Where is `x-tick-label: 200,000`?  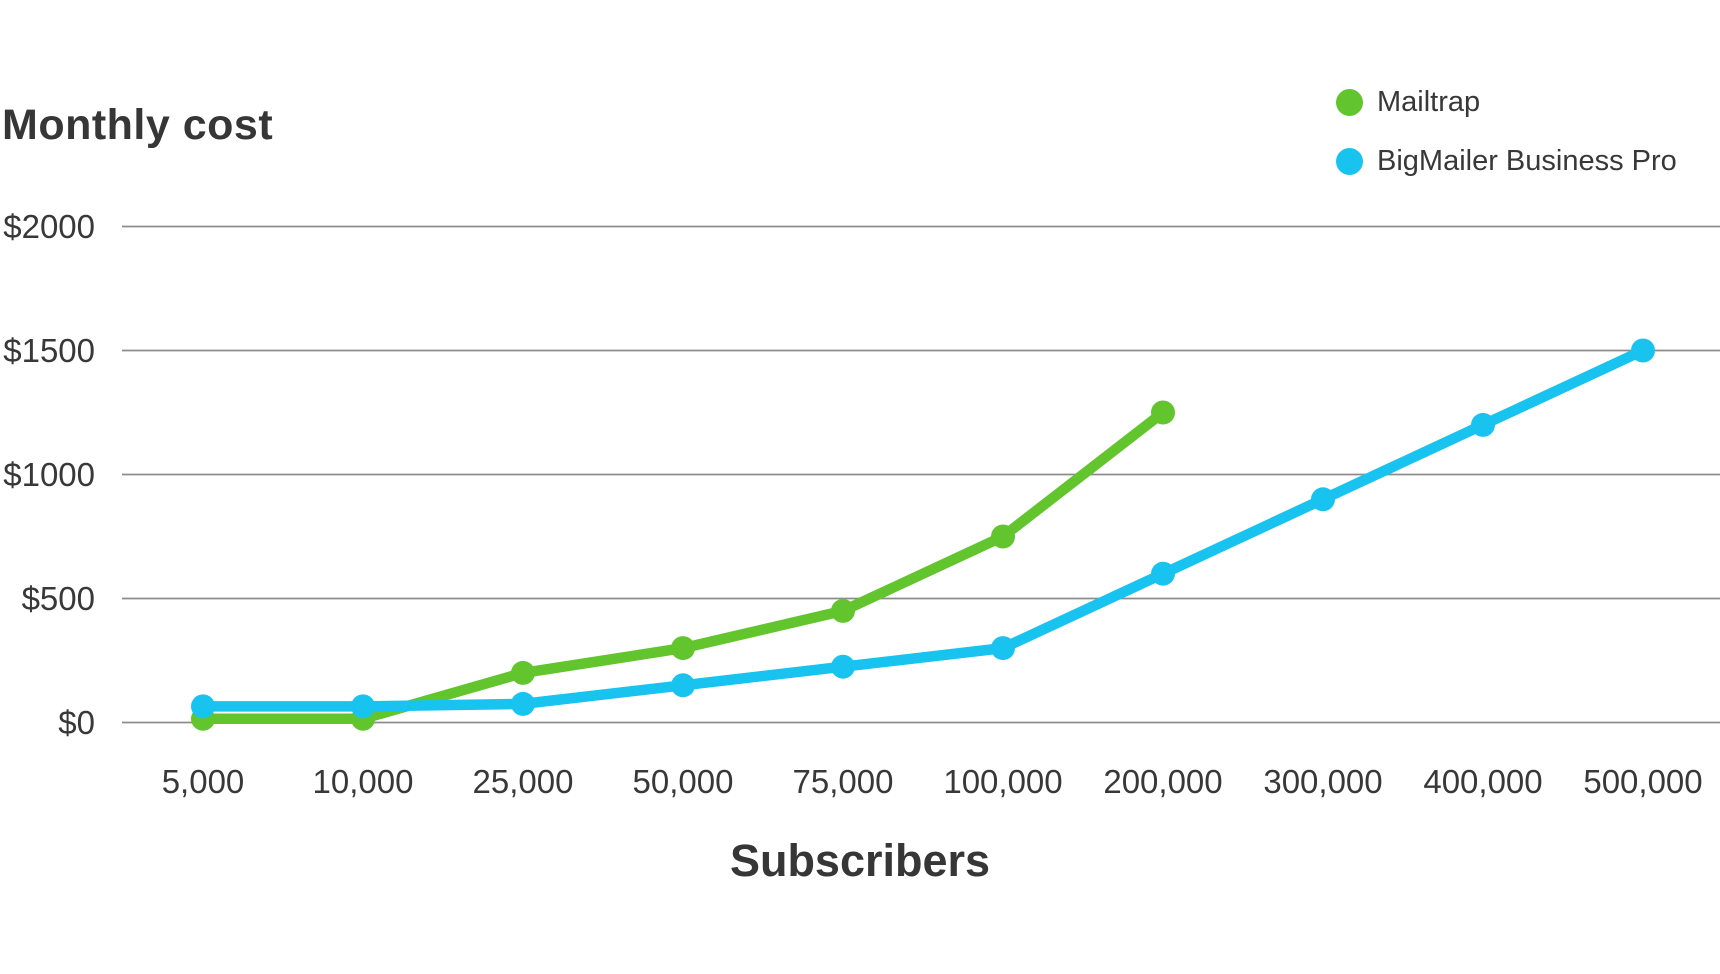
x-tick-label: 200,000 is located at coordinates (1162, 781).